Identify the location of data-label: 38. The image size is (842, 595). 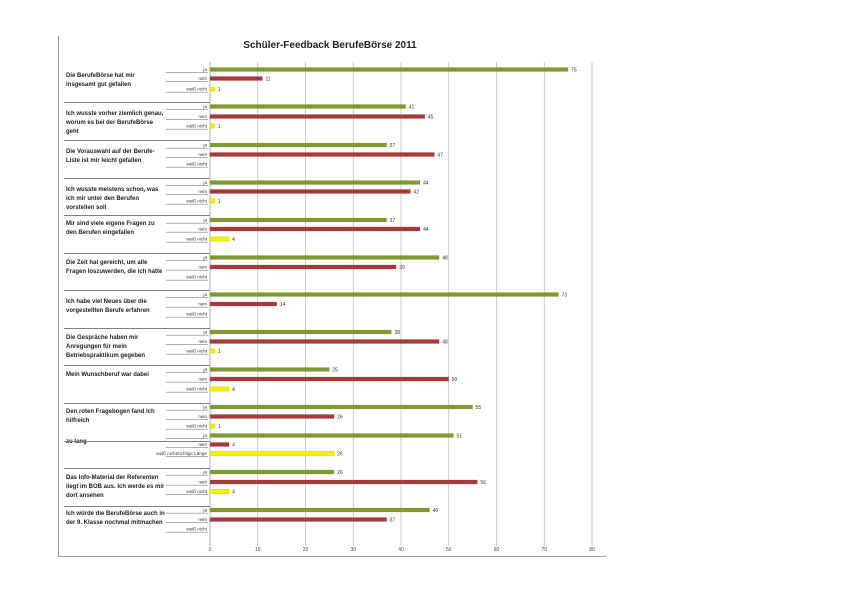
(397, 333).